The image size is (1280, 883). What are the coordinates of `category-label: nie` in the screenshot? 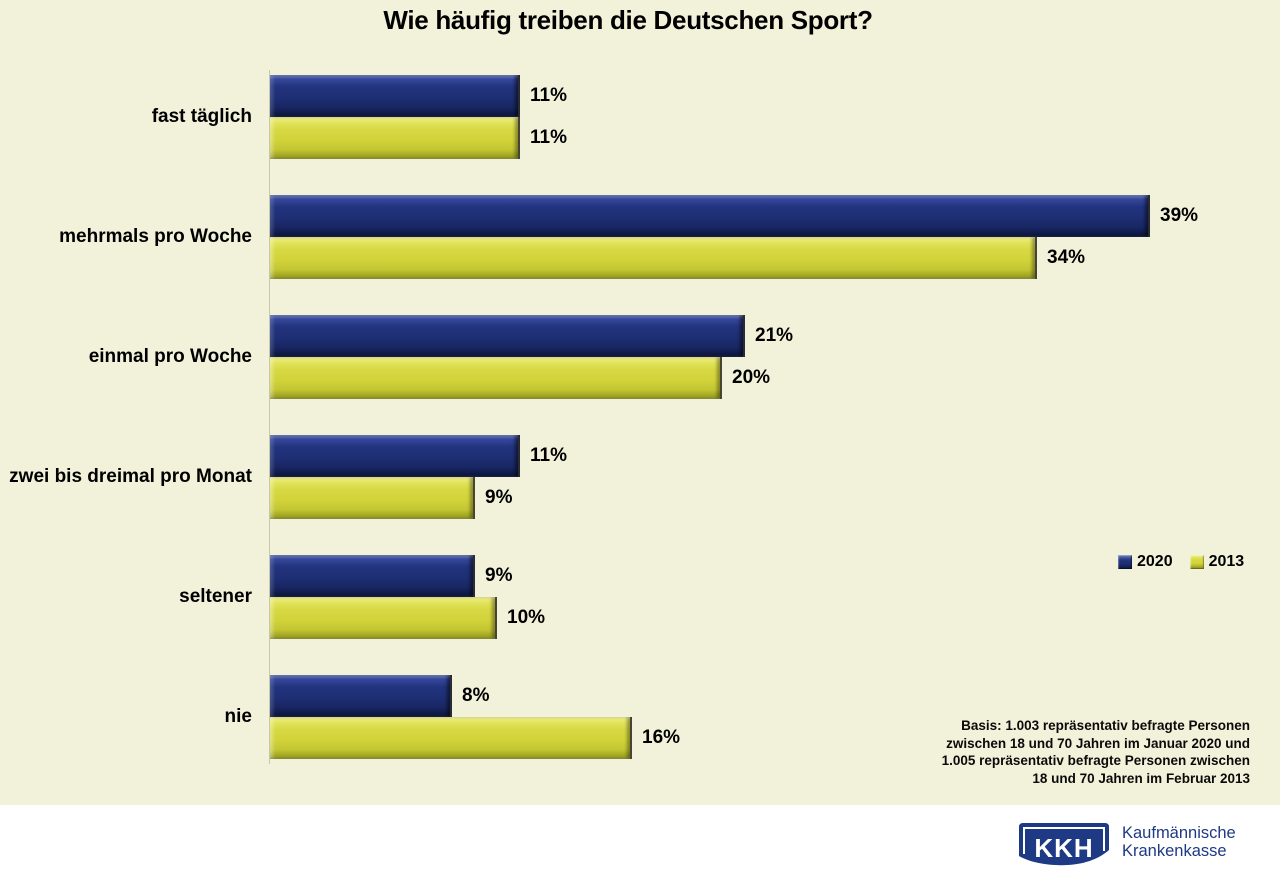 It's located at (238, 716).